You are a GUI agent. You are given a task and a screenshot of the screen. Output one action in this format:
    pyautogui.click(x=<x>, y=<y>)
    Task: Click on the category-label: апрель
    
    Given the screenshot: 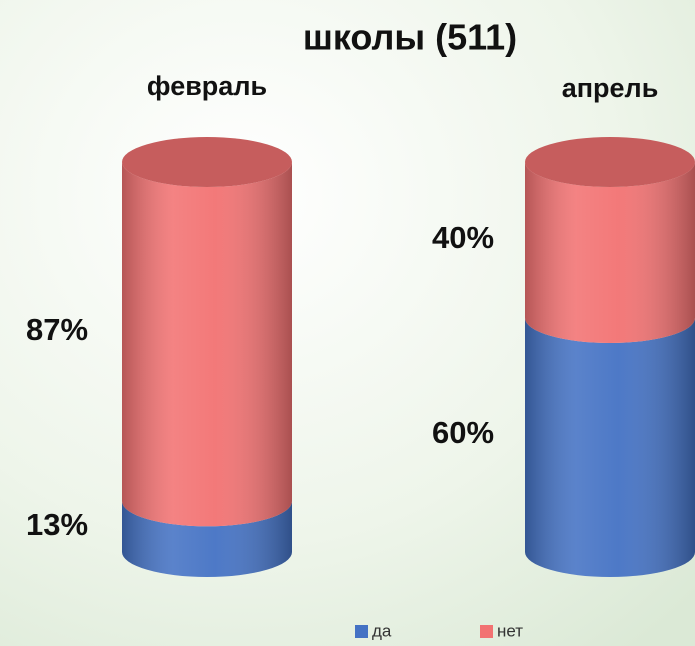 What is the action you would take?
    pyautogui.click(x=610, y=88)
    